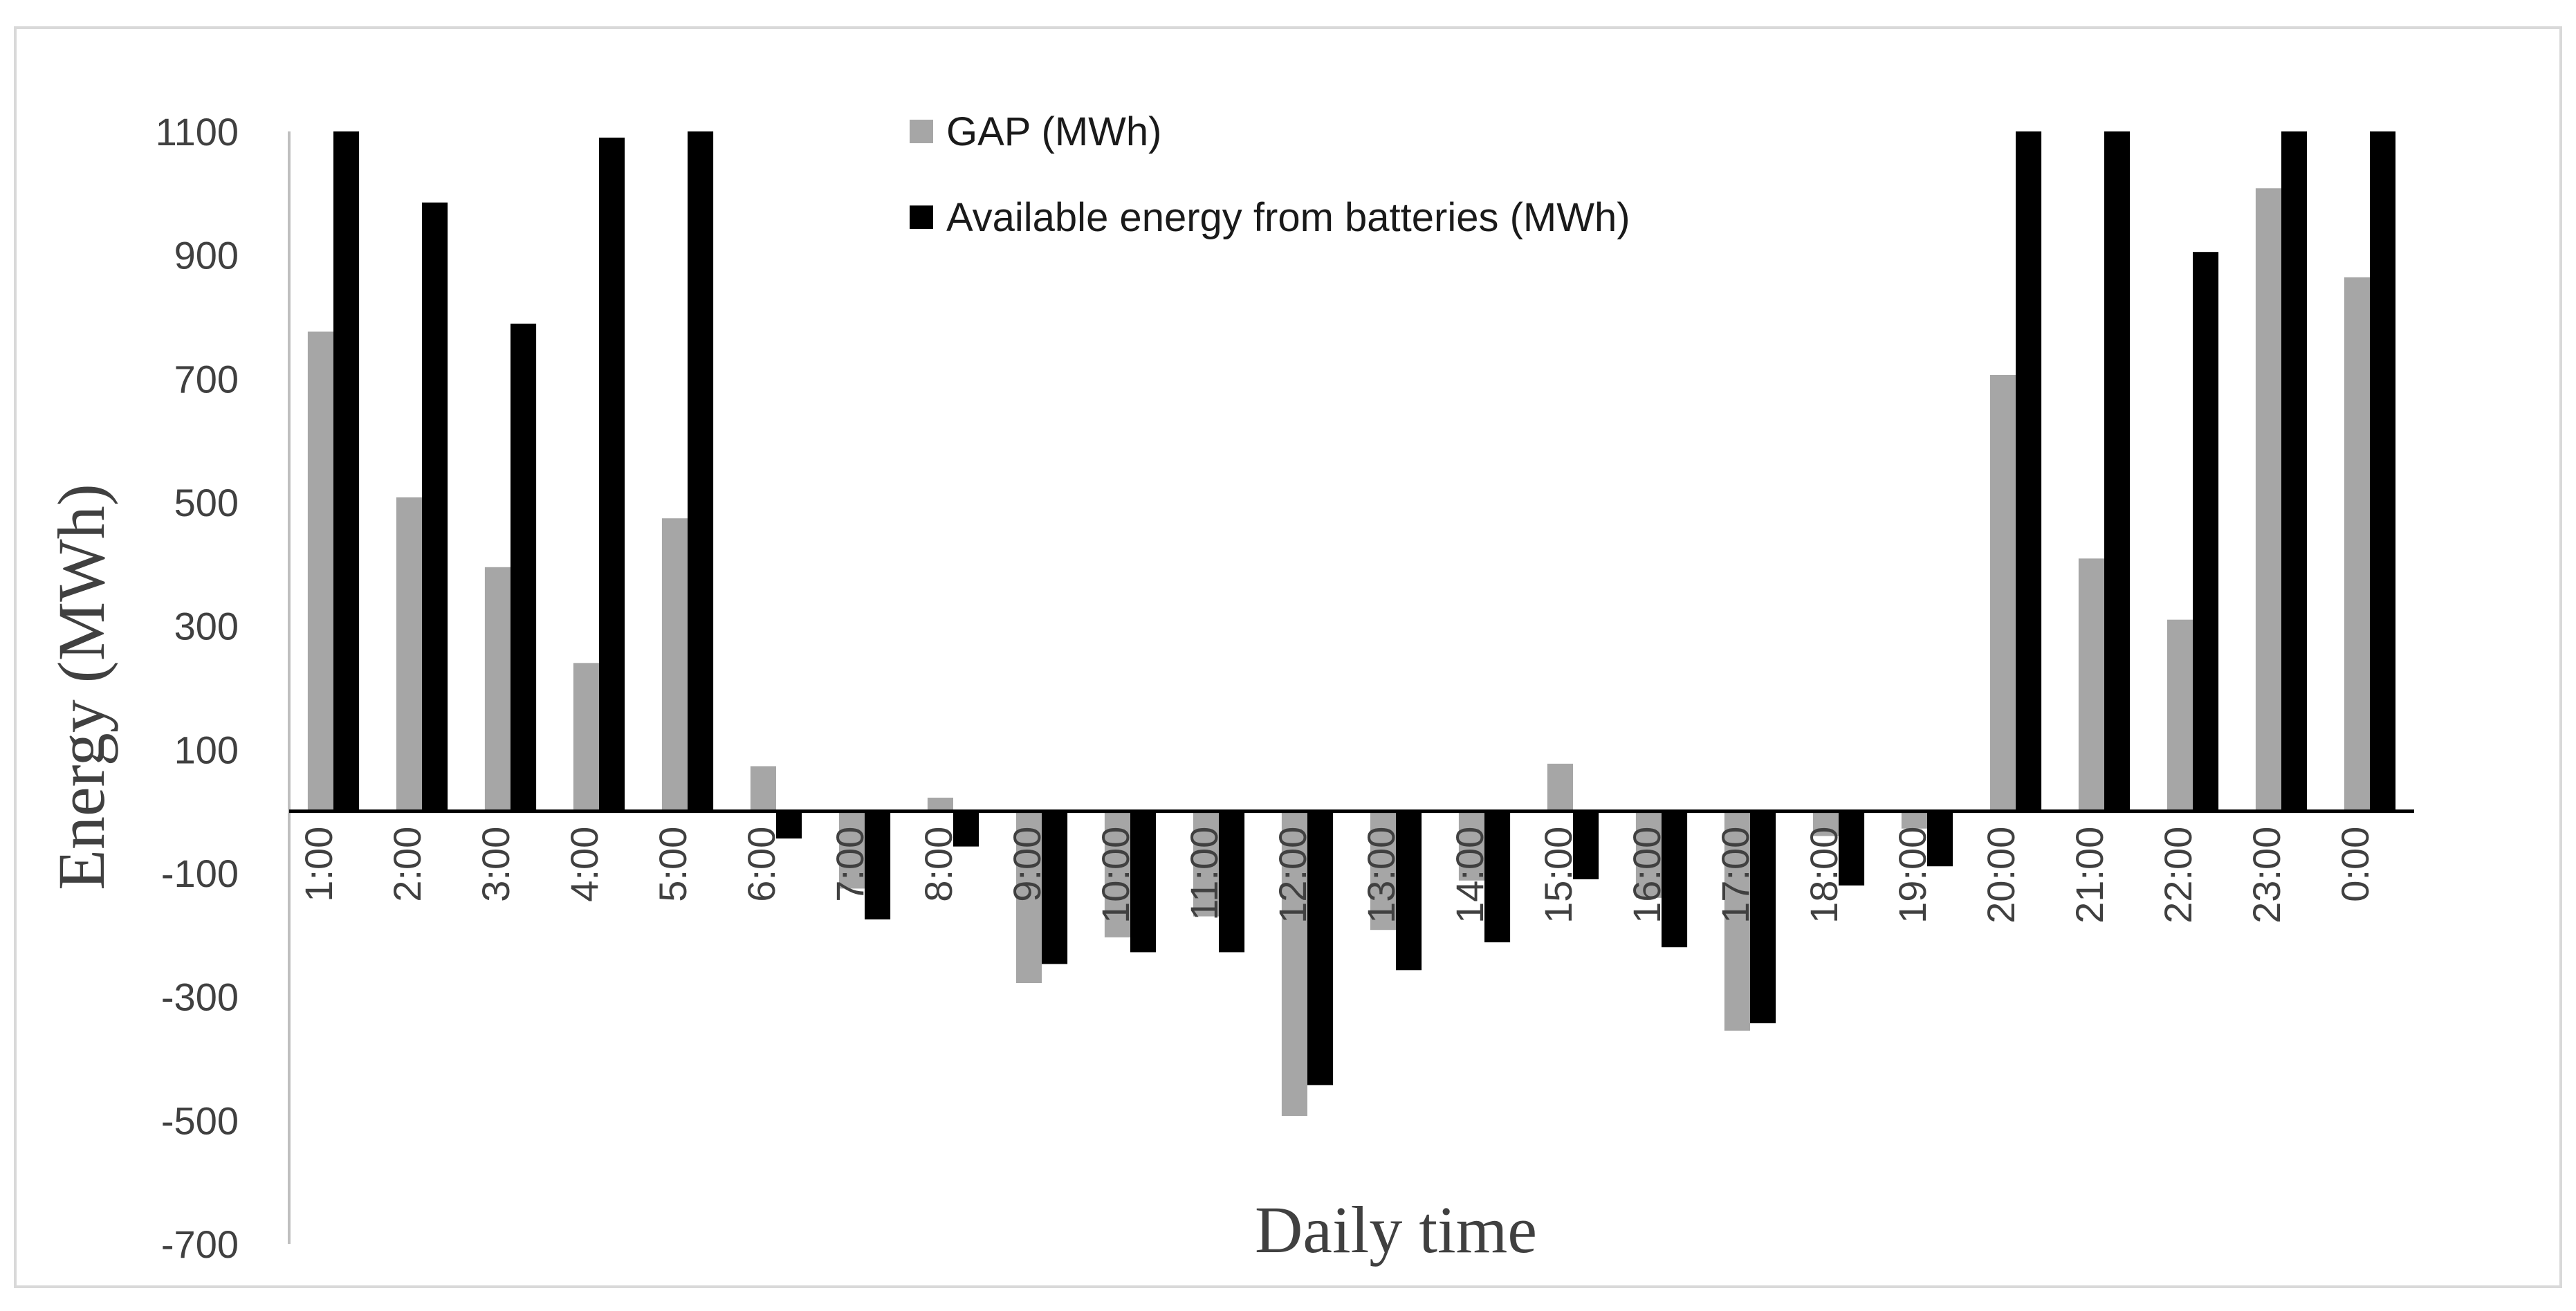 This screenshot has width=2576, height=1311. What do you see at coordinates (1232, 882) in the screenshot?
I see `bar-batteries-11:00` at bounding box center [1232, 882].